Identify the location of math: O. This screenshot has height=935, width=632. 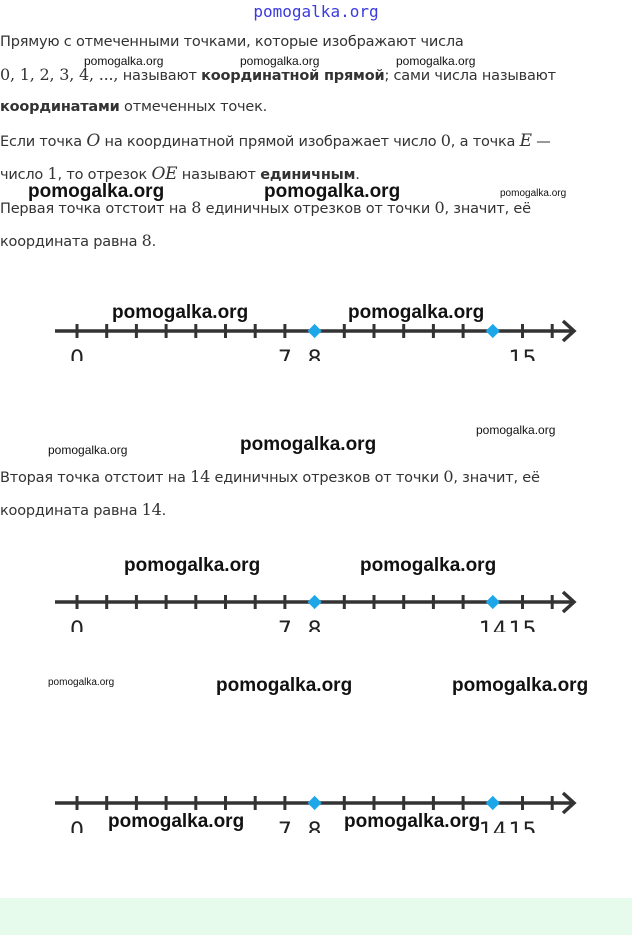
(93, 141).